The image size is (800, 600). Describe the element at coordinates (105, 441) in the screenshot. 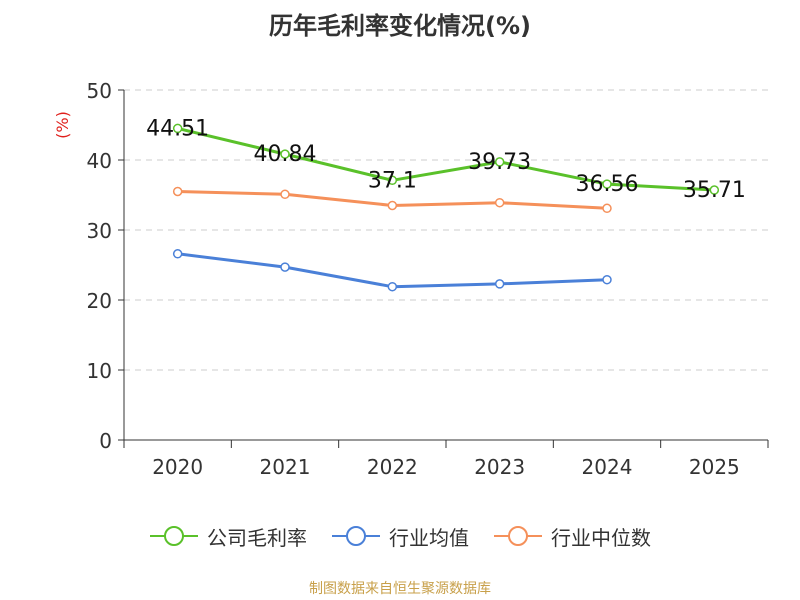

I see `y-tick-label: 0` at that location.